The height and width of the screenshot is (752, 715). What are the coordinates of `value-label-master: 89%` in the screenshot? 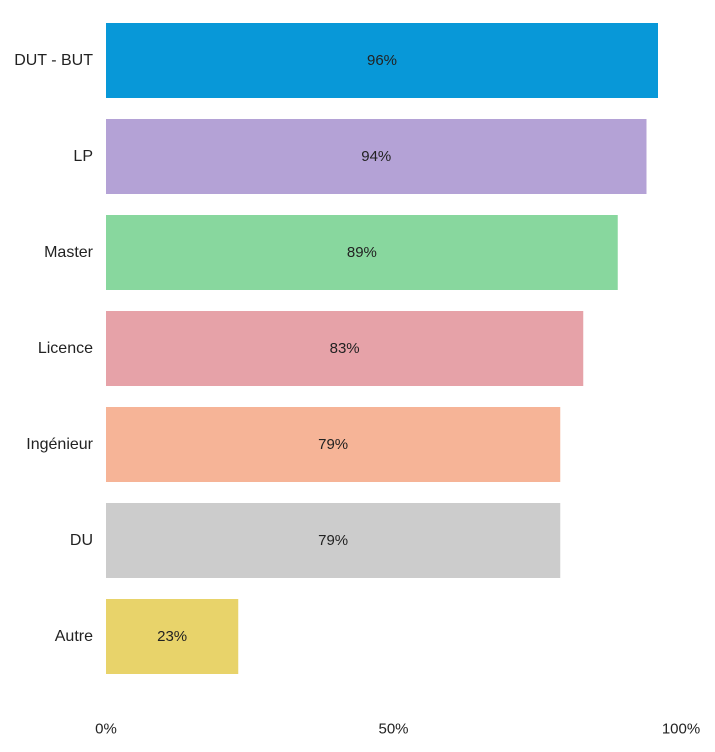 It's located at (362, 252).